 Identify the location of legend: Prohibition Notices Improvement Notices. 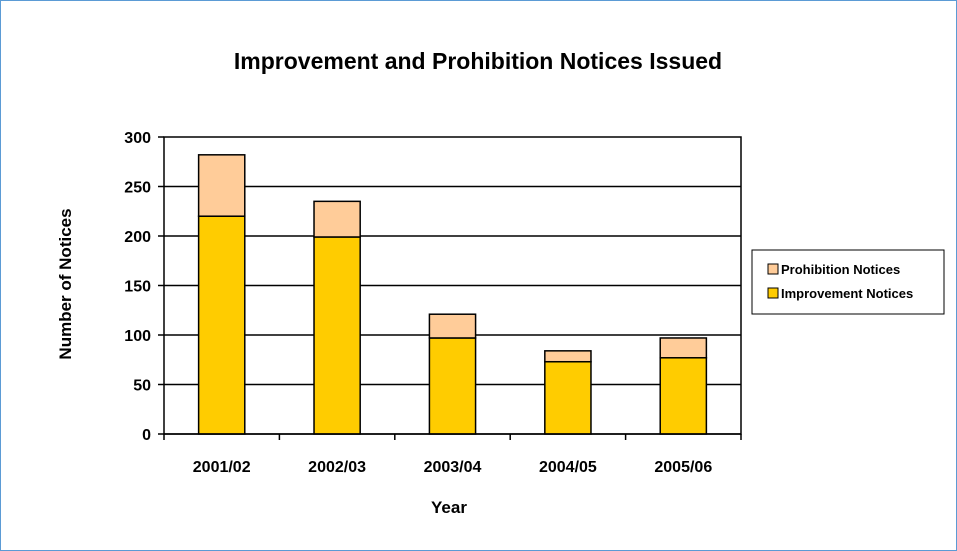
(848, 282).